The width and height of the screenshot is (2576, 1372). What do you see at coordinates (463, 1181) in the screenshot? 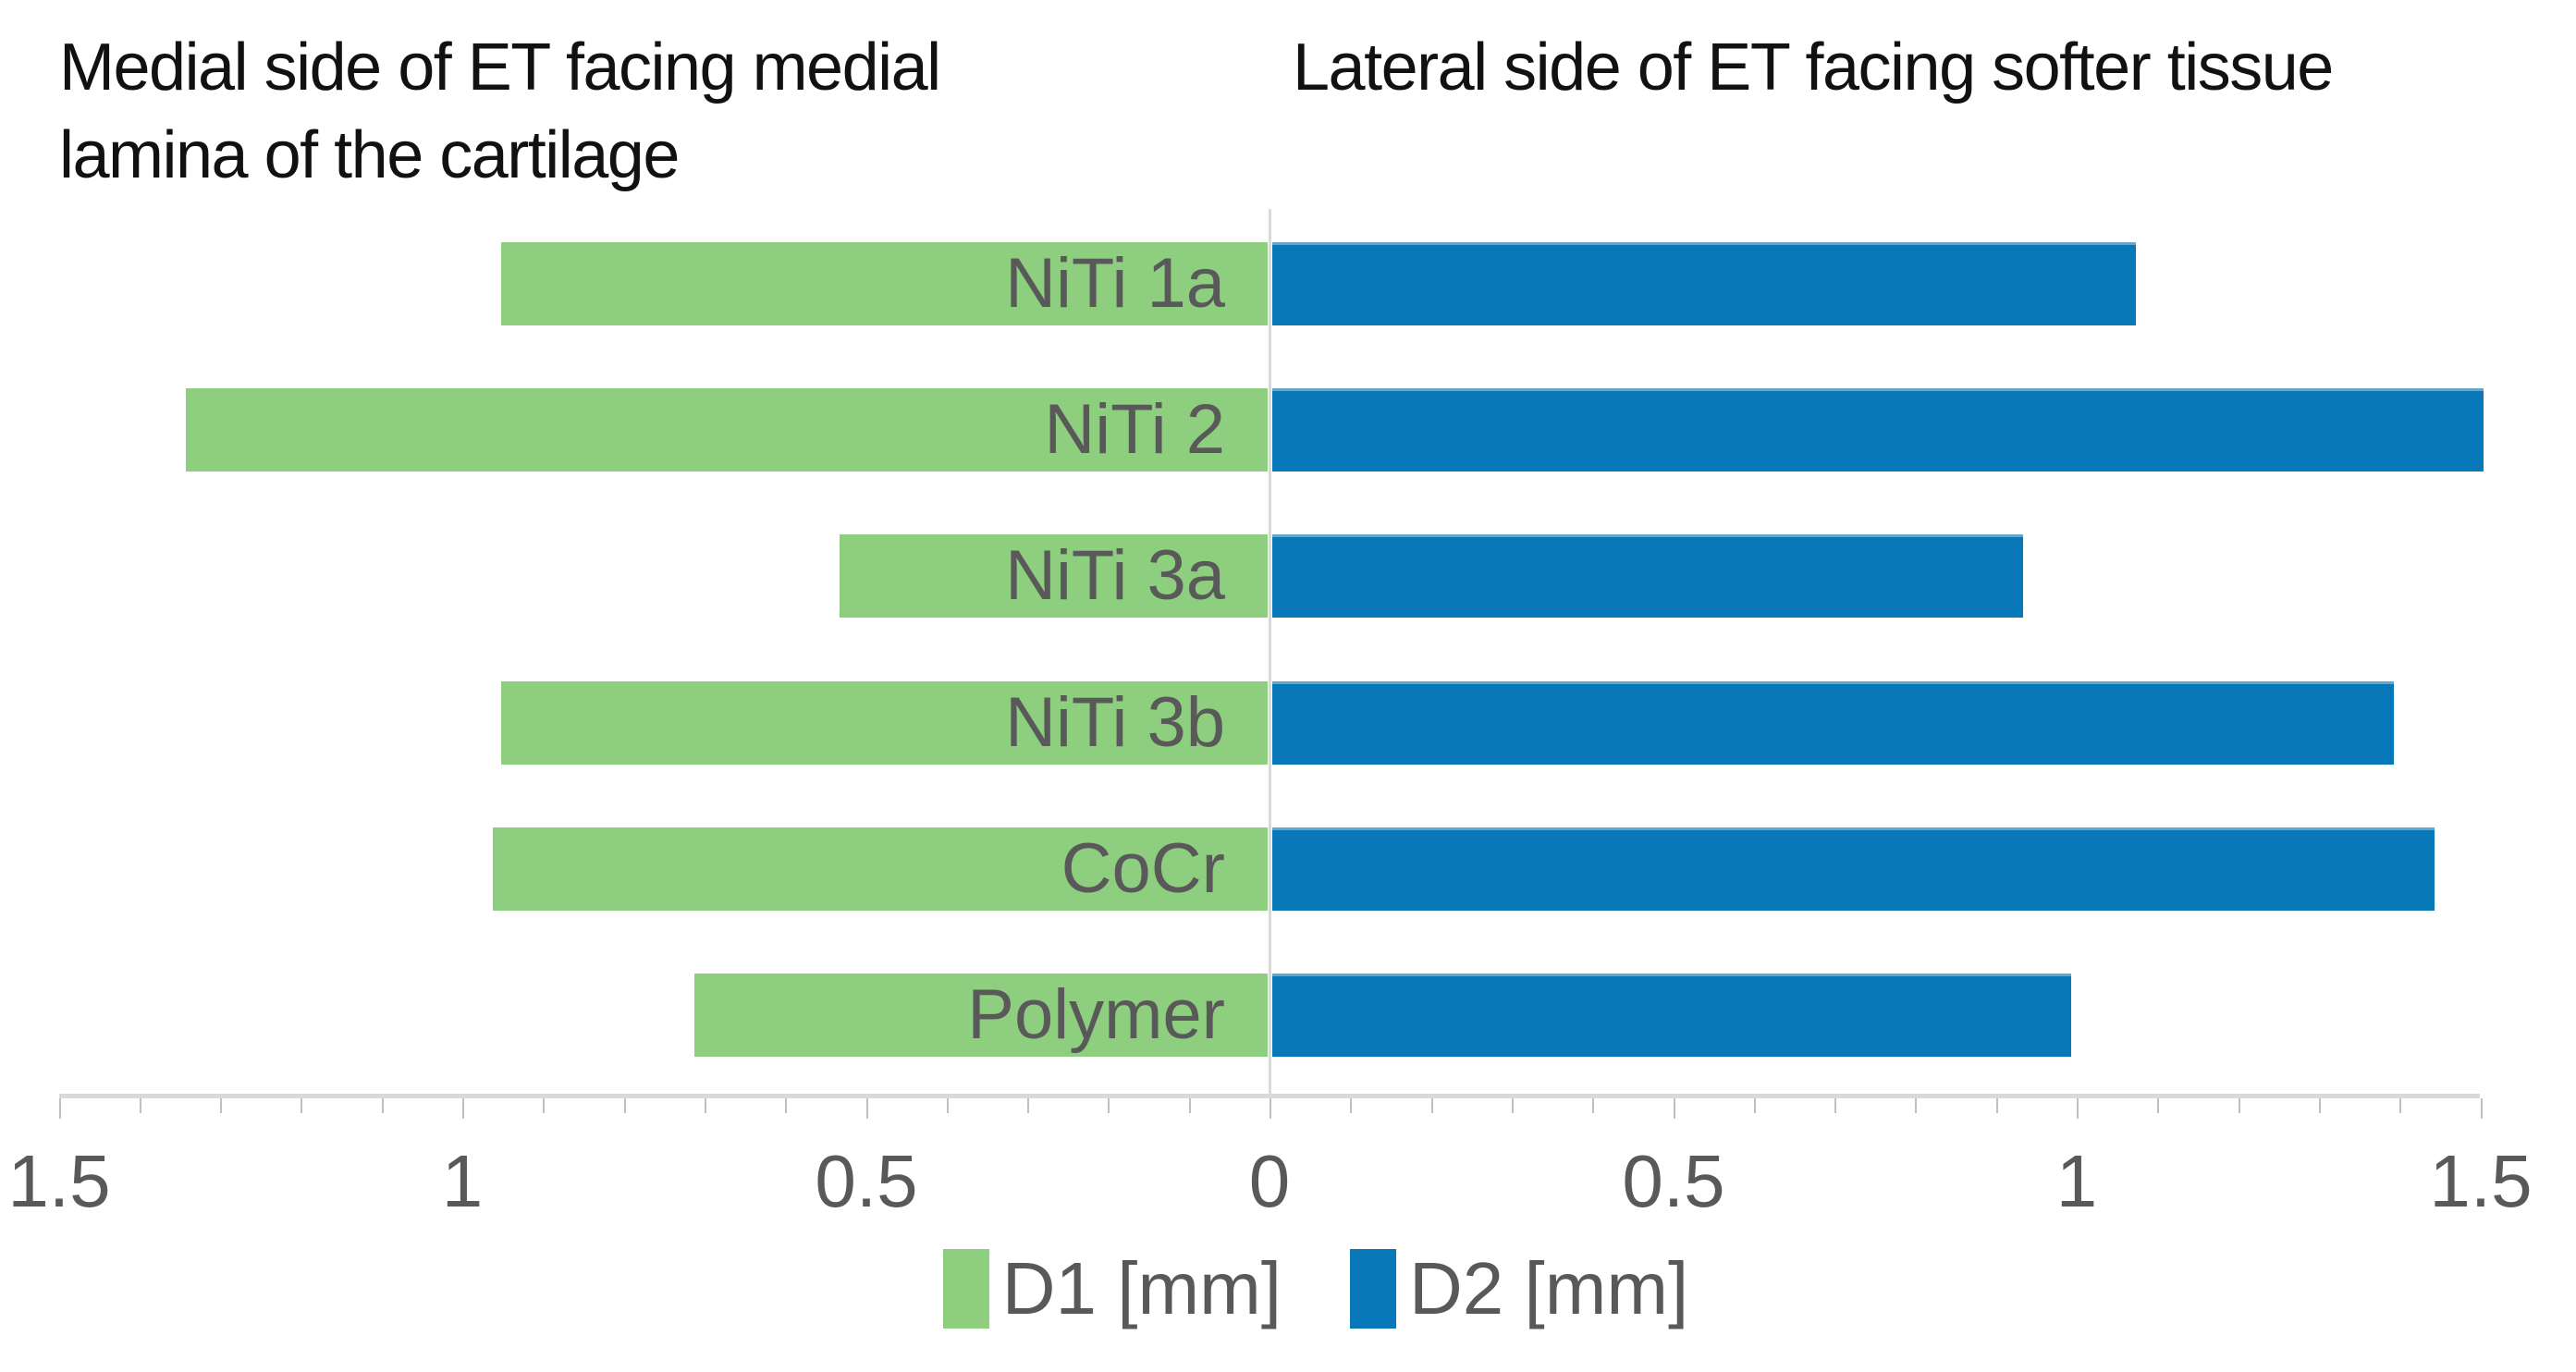
I see `x-axis-tick-label-1: 1` at bounding box center [463, 1181].